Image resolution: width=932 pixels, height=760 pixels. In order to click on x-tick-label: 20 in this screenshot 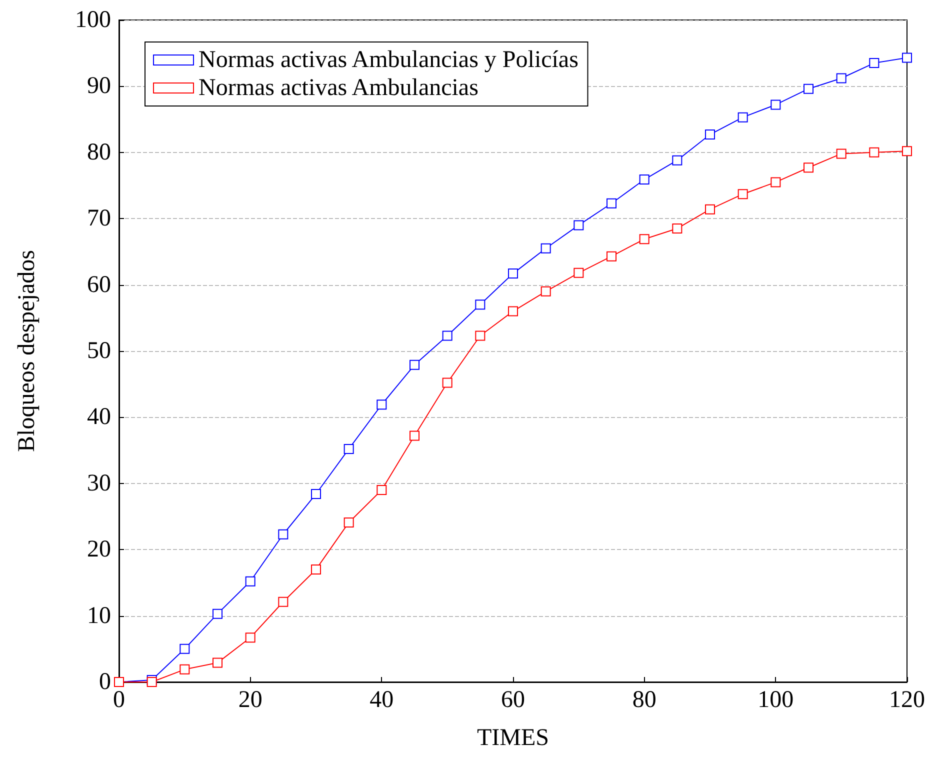, I will do `click(250, 700)`.